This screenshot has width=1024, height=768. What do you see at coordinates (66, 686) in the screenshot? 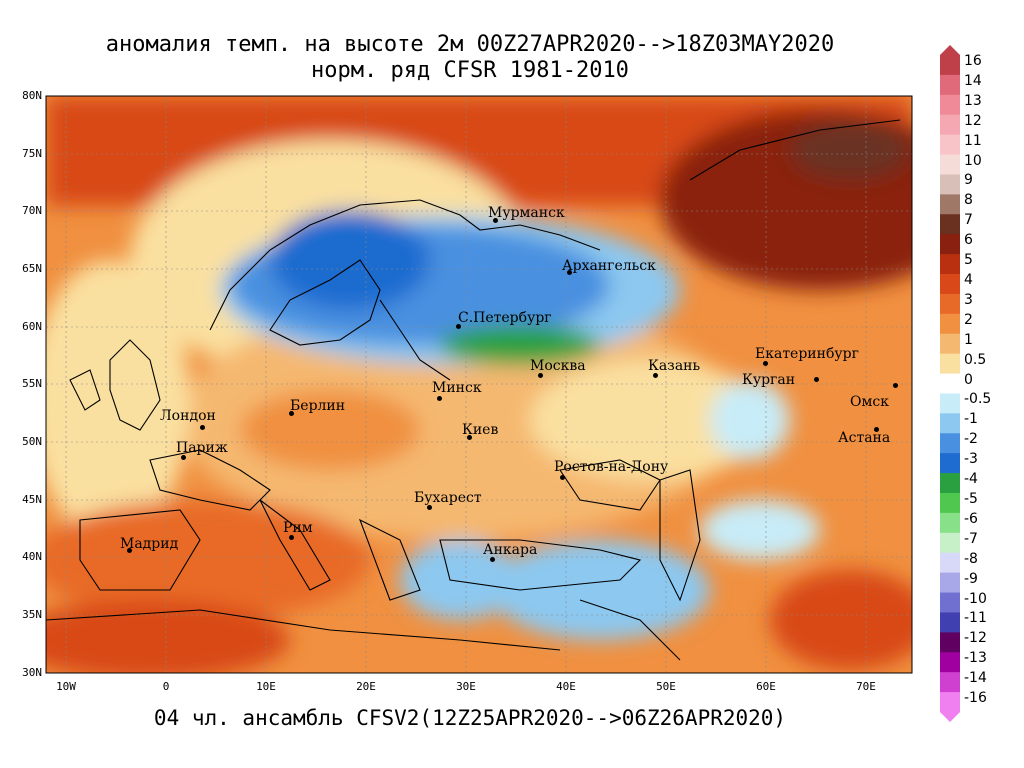
I see `lon-label: 10W` at bounding box center [66, 686].